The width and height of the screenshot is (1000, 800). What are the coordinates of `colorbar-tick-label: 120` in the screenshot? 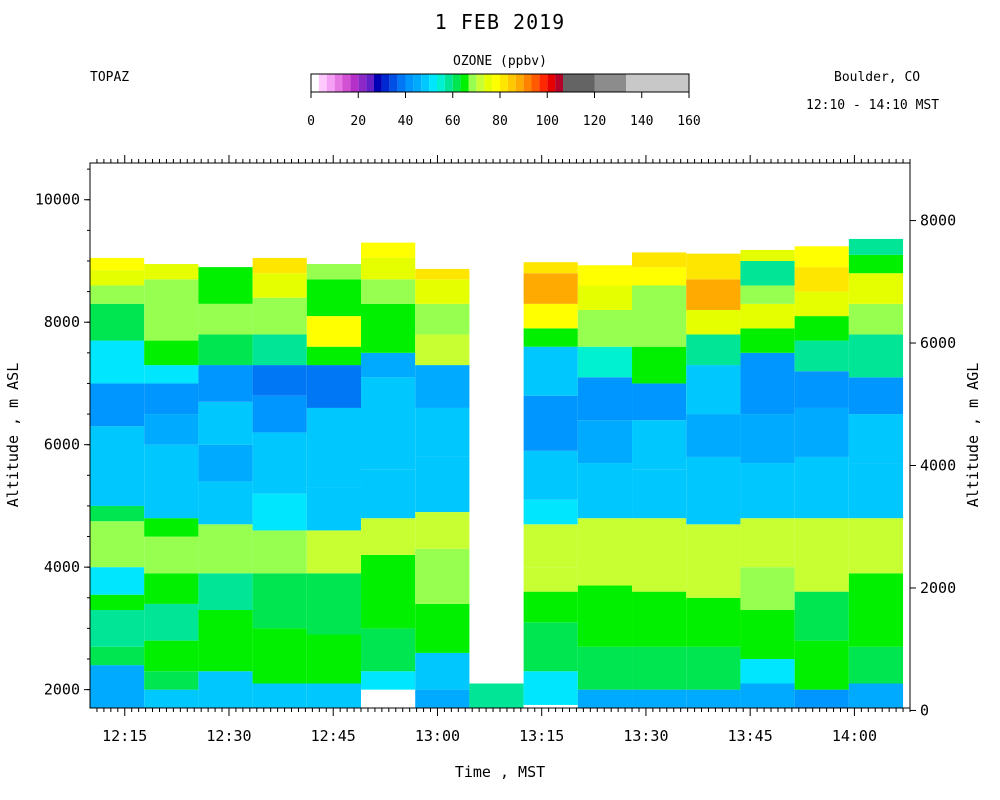 It's located at (594, 121).